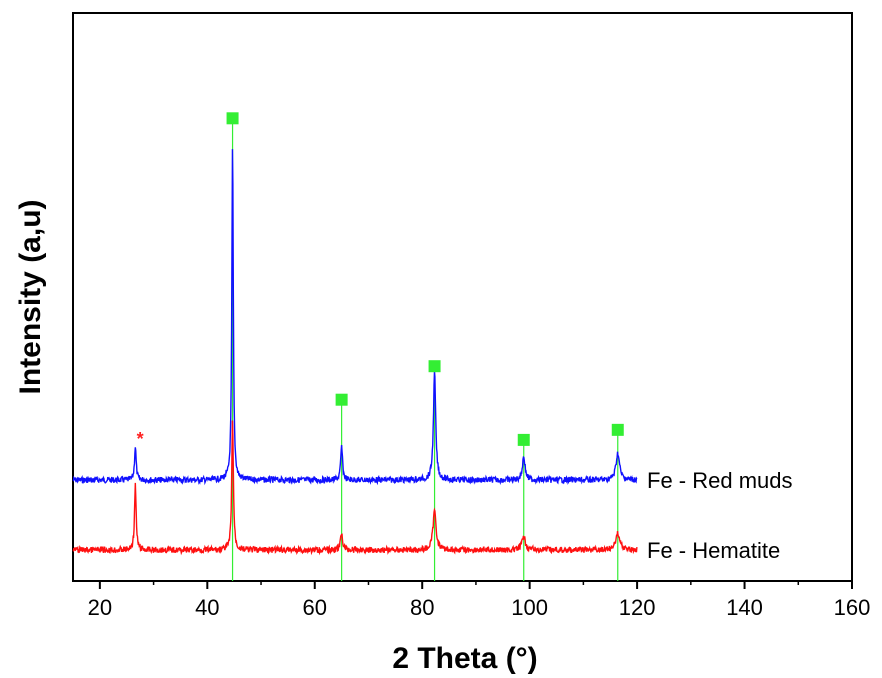  What do you see at coordinates (720, 480) in the screenshot?
I see `series-label-0: Fe - Red muds` at bounding box center [720, 480].